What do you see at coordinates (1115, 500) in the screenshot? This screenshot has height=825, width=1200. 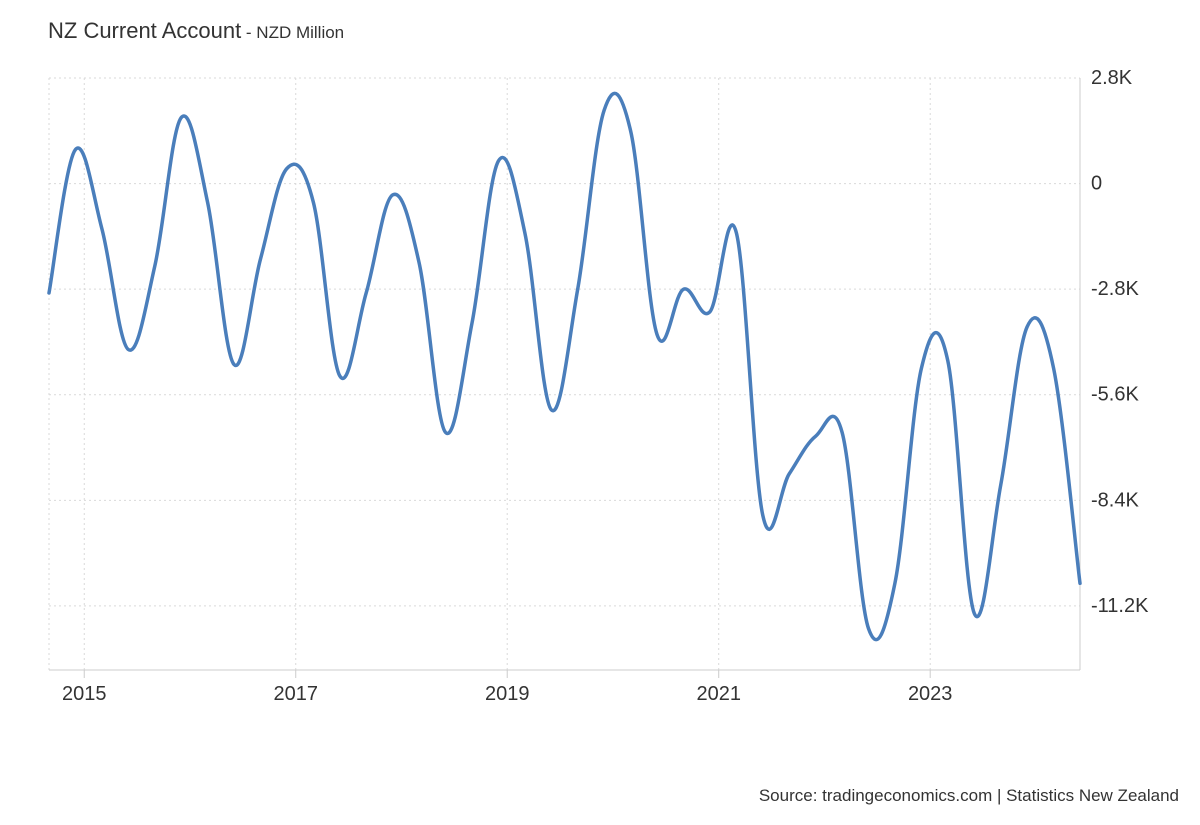 I see `y-tick-label: -8.4K` at bounding box center [1115, 500].